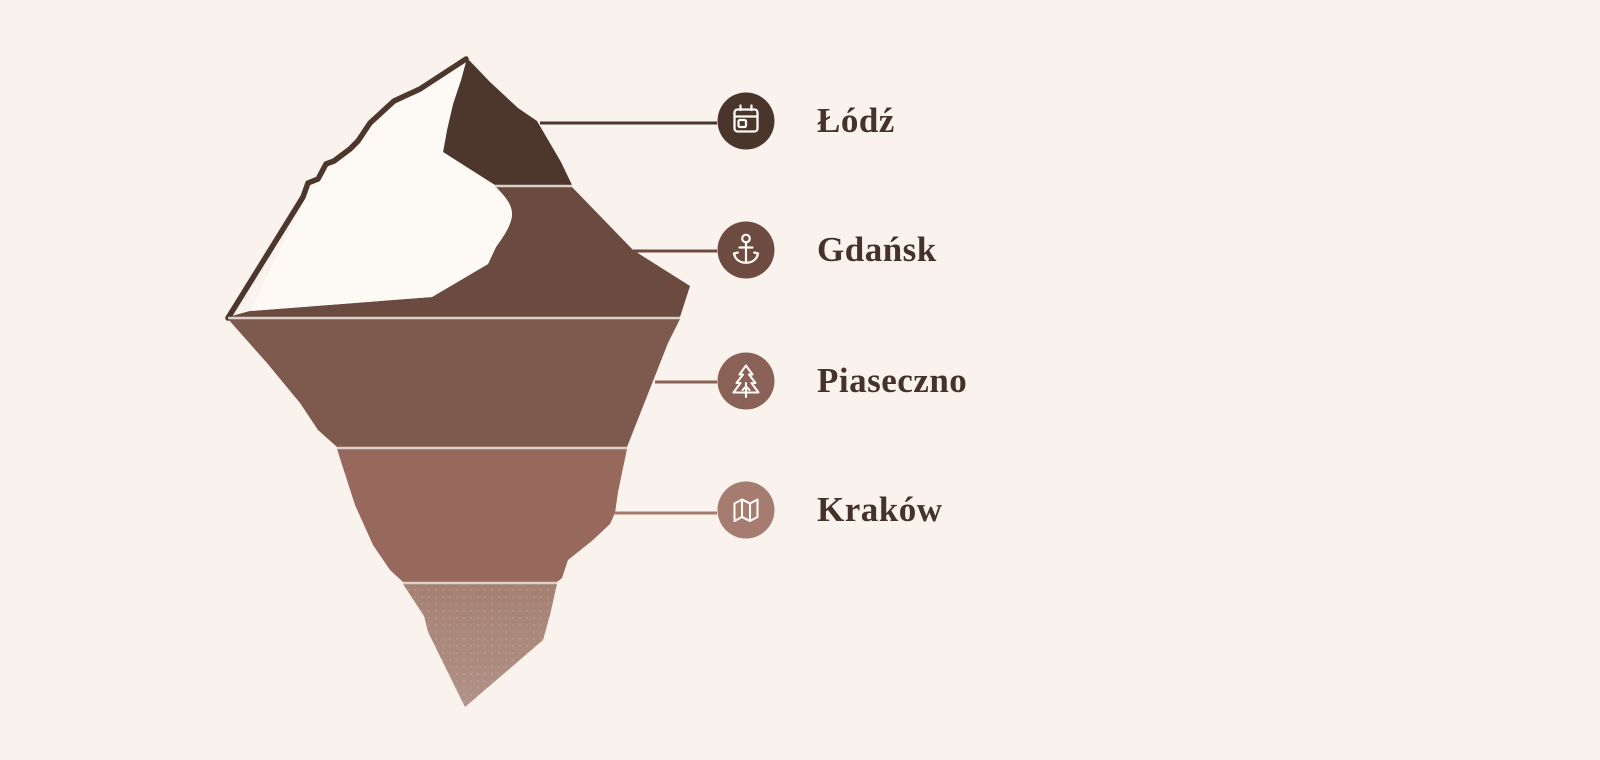 The height and width of the screenshot is (760, 1600). I want to click on legend-item-gdansk: Gdańsk, so click(827, 250).